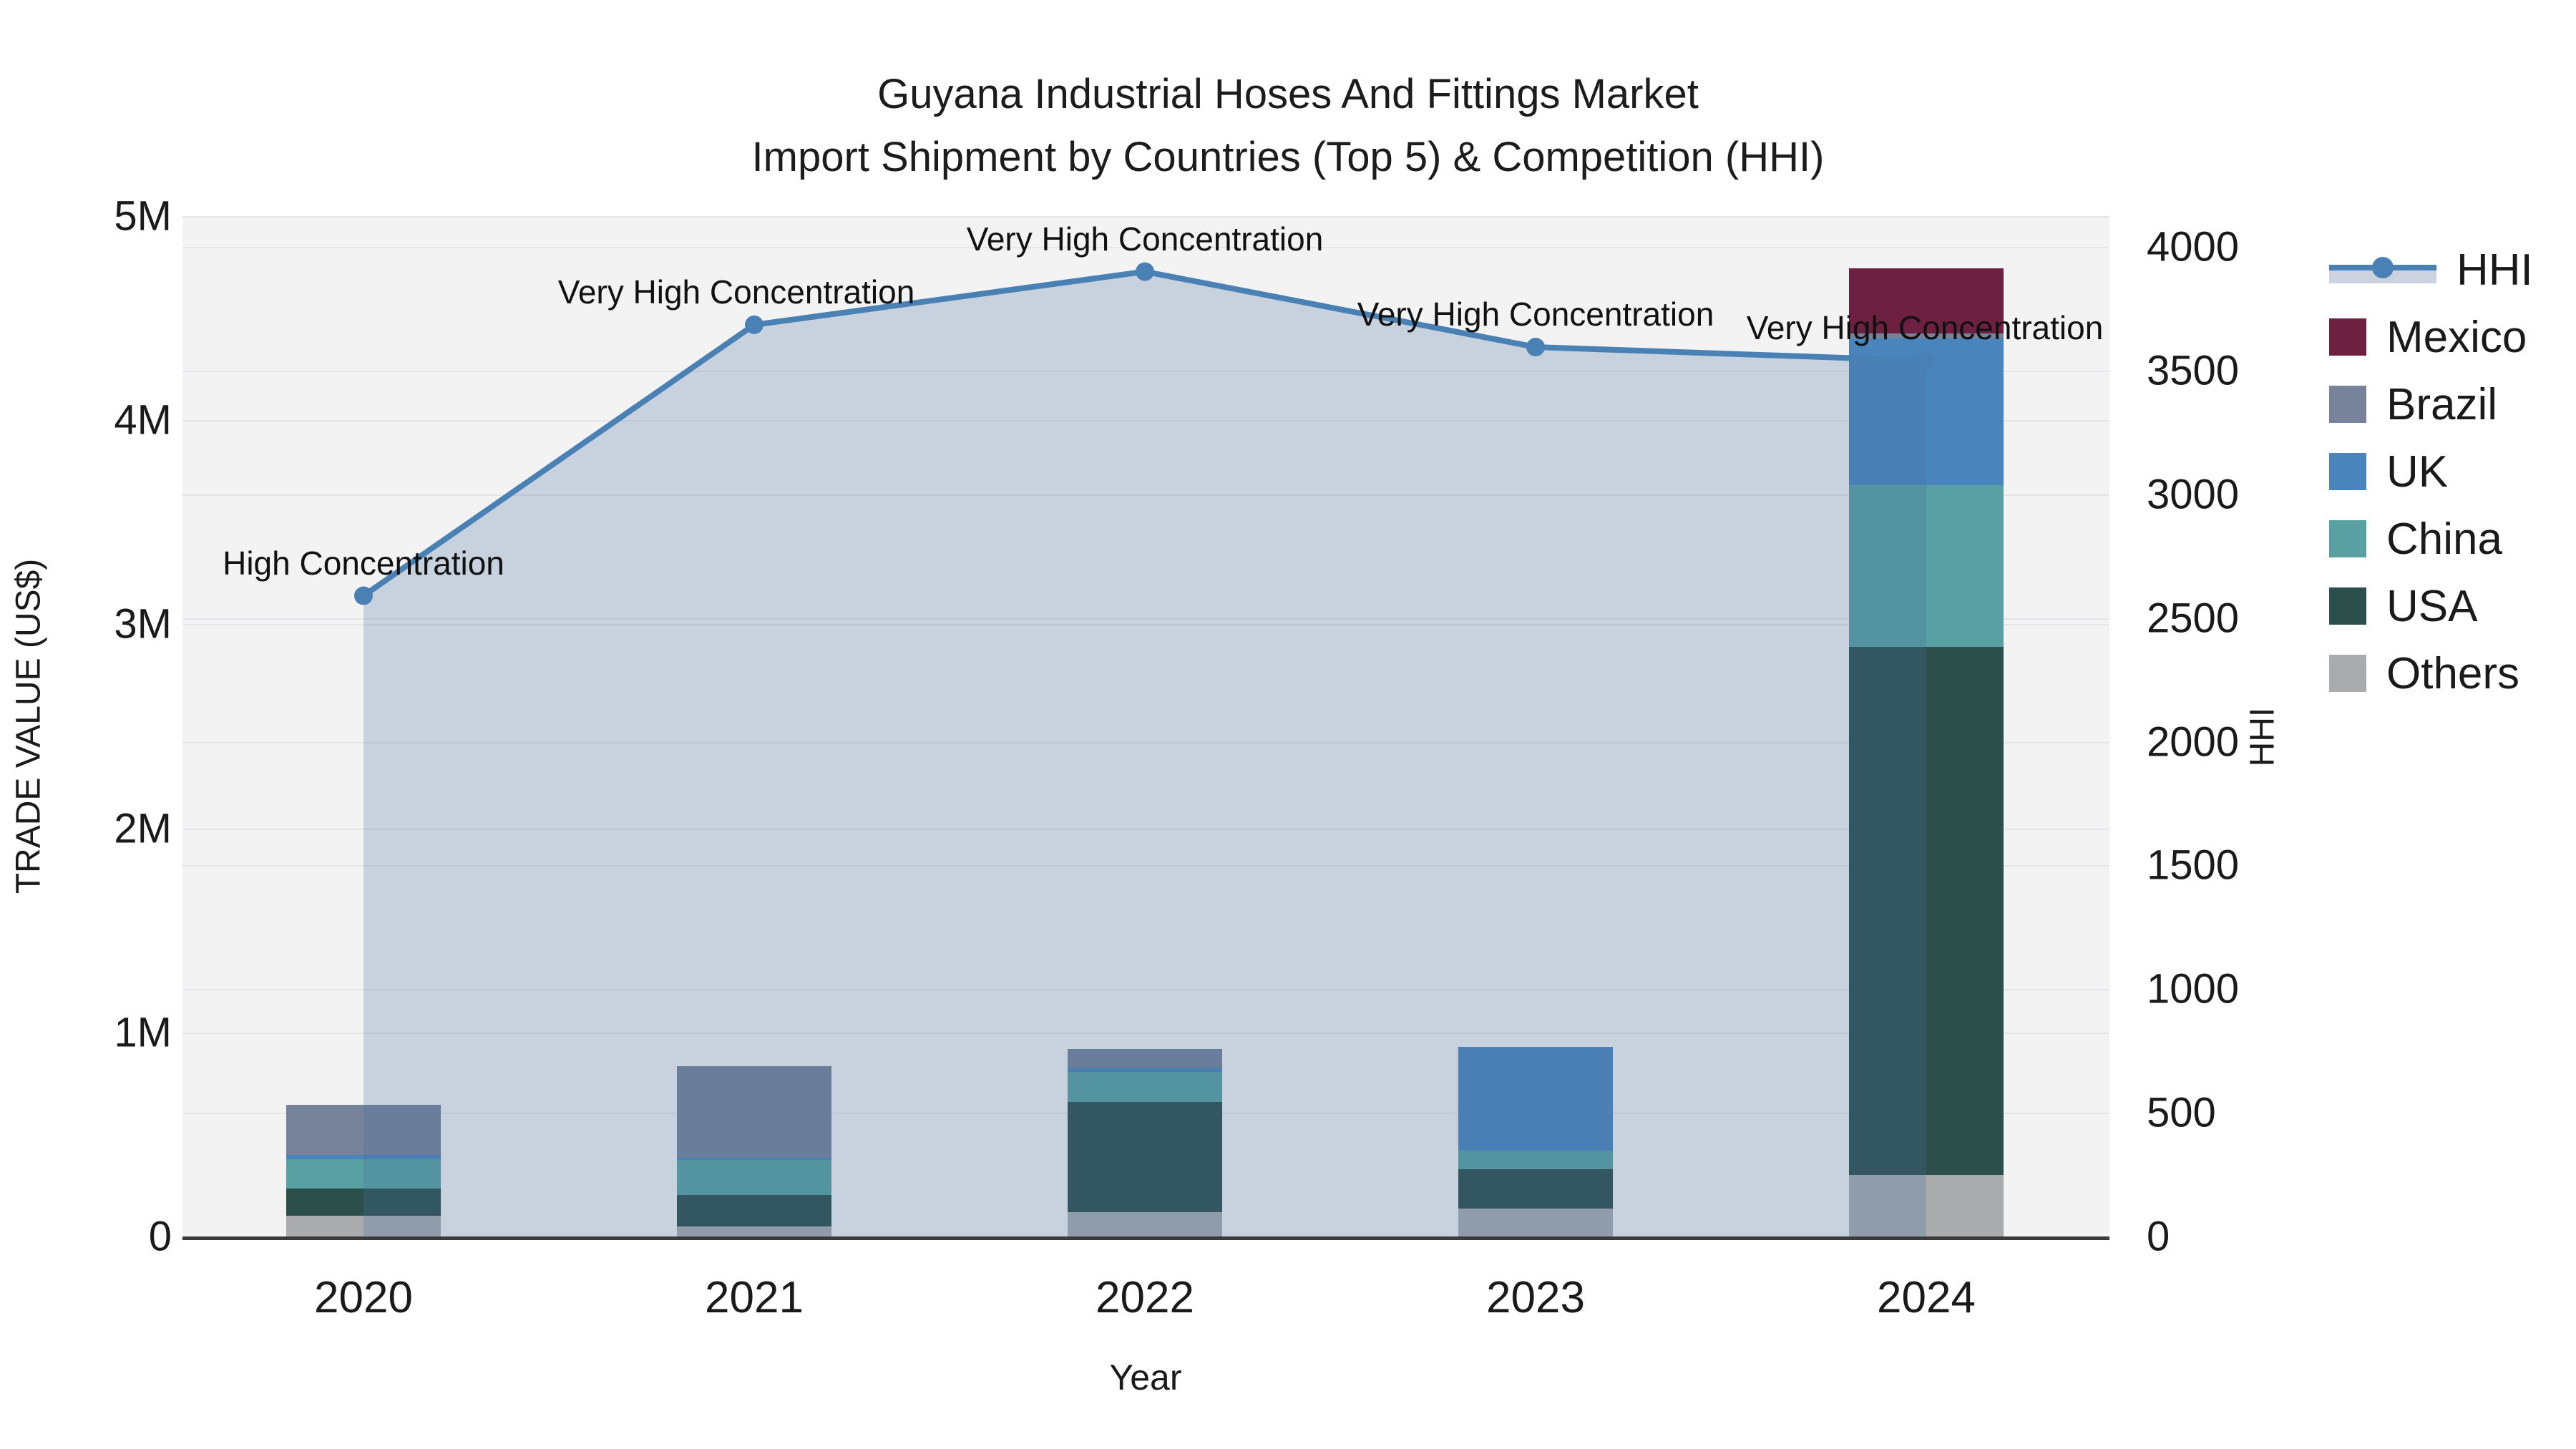 Image resolution: width=2576 pixels, height=1449 pixels. What do you see at coordinates (1535, 1098) in the screenshot?
I see `bar-segment-uk-2023` at bounding box center [1535, 1098].